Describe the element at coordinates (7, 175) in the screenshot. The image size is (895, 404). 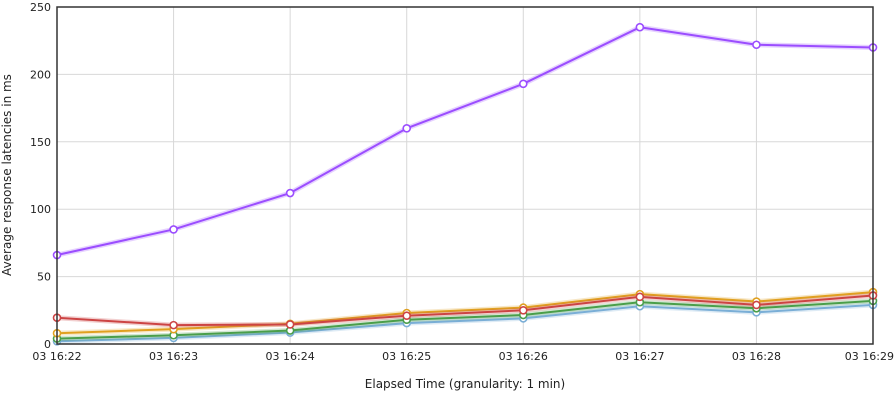
I see `y-axis-title: Average response latencies in ms` at that location.